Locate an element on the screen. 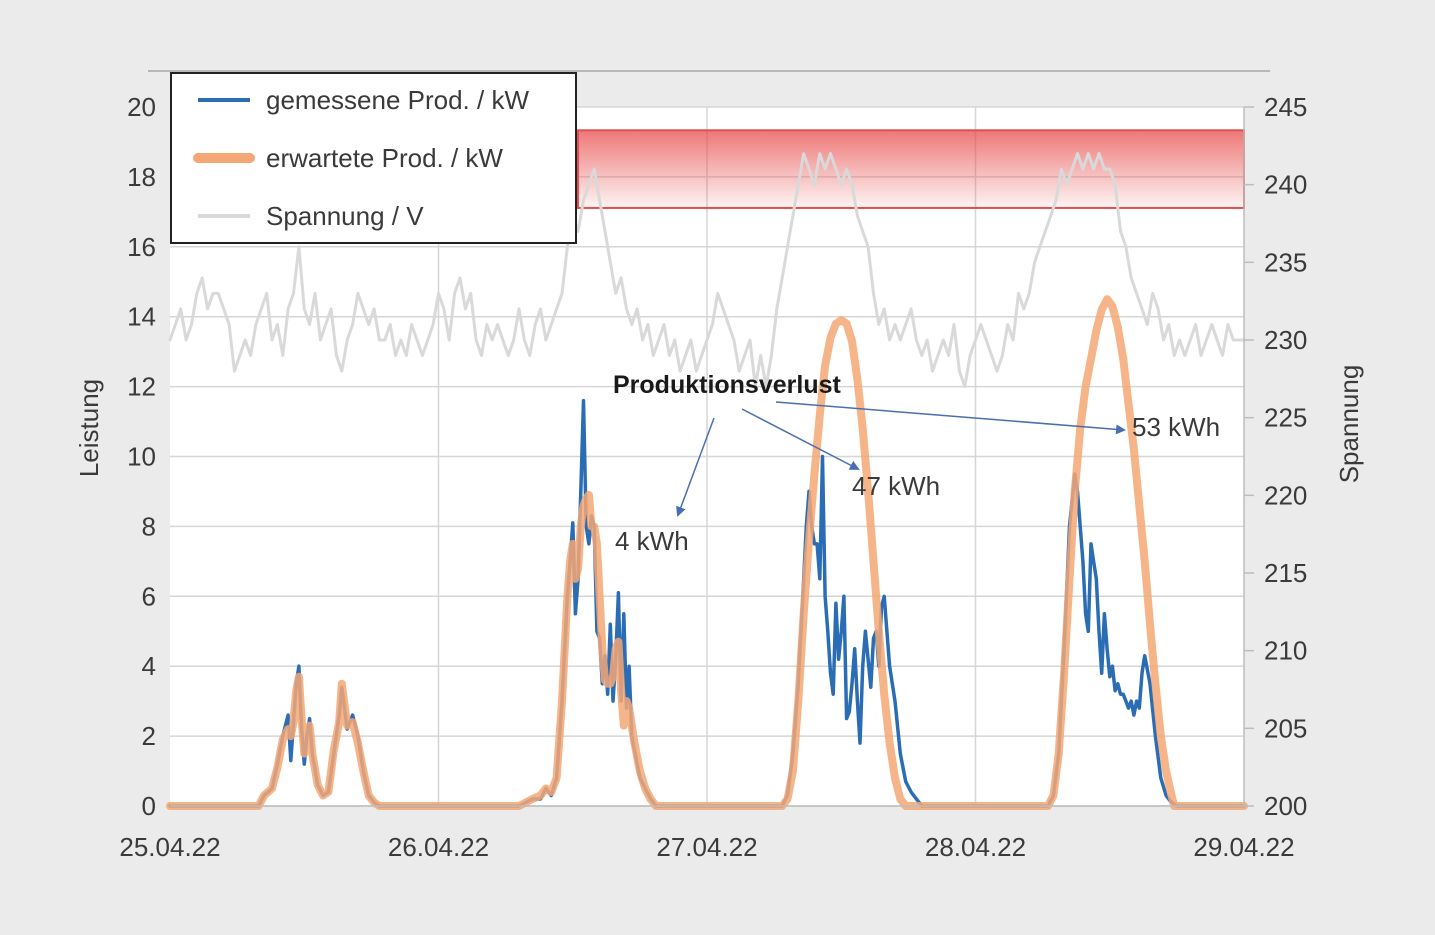 This screenshot has height=935, width=1435. y-tick-label: 10 is located at coordinates (141, 457).